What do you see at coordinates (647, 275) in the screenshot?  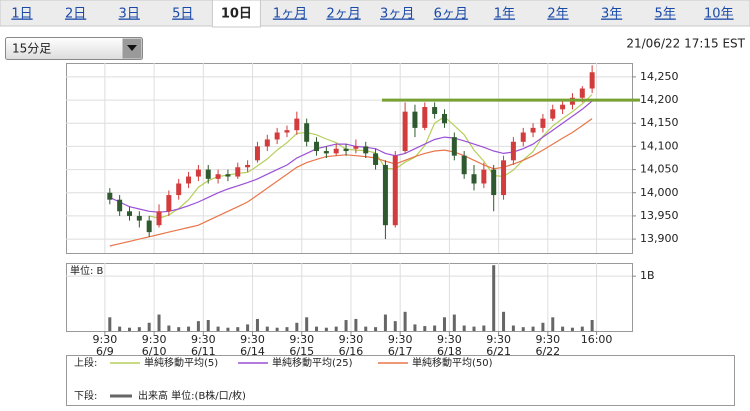 I see `y-tick-label: 1B` at bounding box center [647, 275].